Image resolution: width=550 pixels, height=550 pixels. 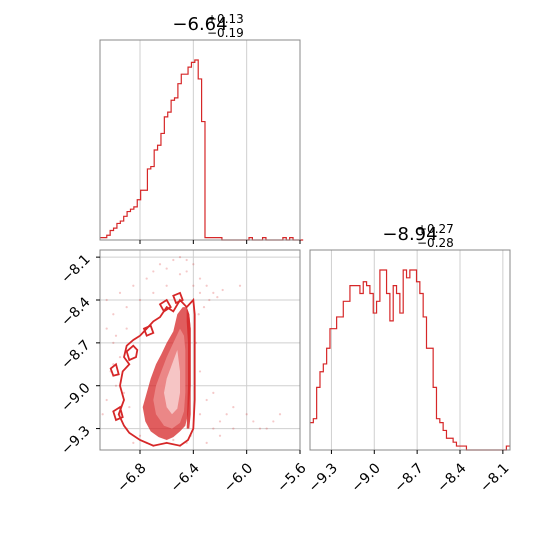 I want to click on x-axis-ticks: −6.8 −6.4 −6.0 −5.6, so click(x=212, y=473).